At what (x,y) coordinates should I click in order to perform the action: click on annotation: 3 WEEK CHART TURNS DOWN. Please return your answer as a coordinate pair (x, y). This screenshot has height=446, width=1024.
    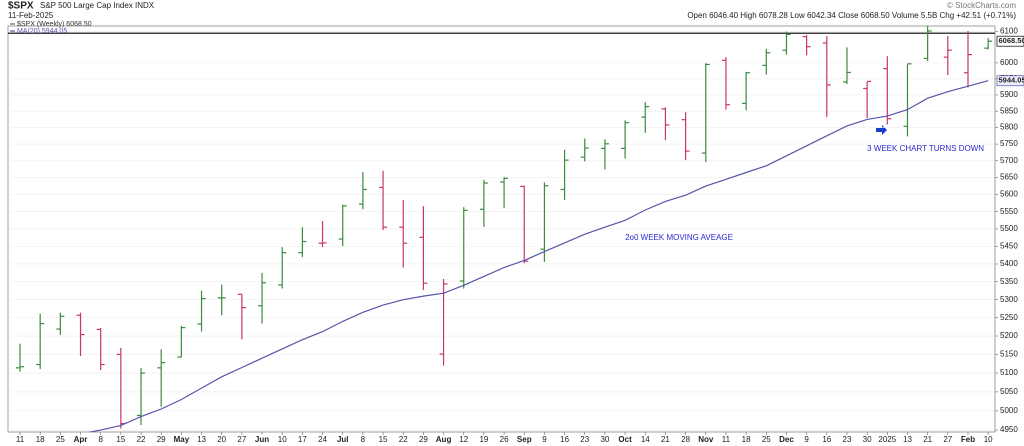
    Looking at the image, I should click on (925, 148).